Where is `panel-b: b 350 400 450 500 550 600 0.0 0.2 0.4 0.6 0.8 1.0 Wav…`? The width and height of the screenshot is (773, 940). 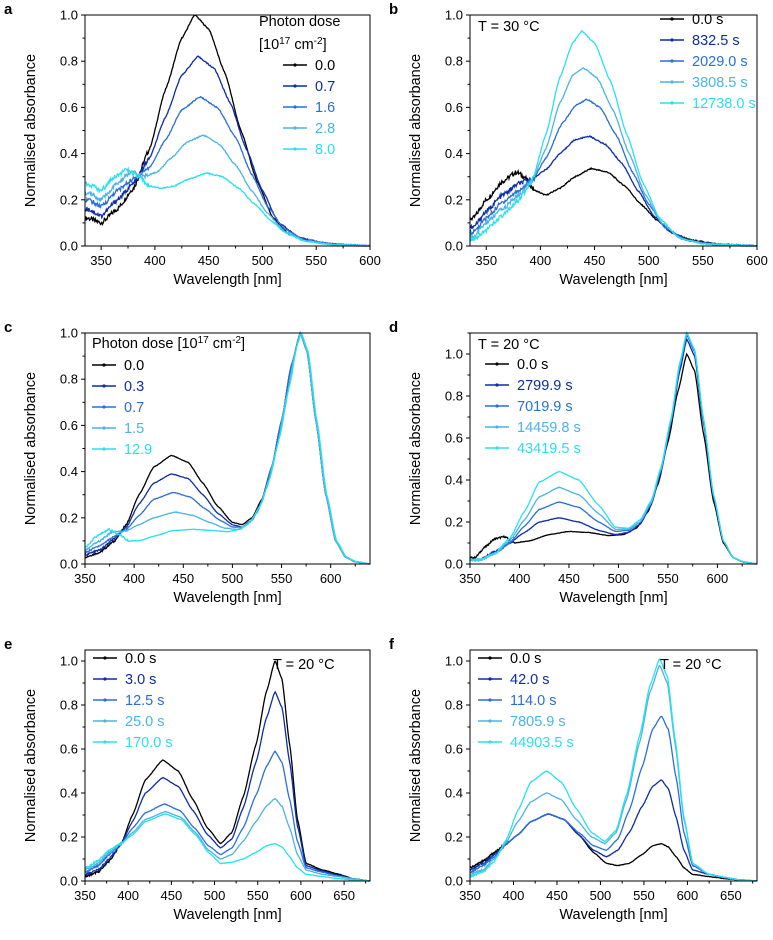 panel-b: b 350 400 450 500 550 600 0.0 0.2 0.4 0.6 0.8 1.0 Wav… is located at coordinates (578, 144).